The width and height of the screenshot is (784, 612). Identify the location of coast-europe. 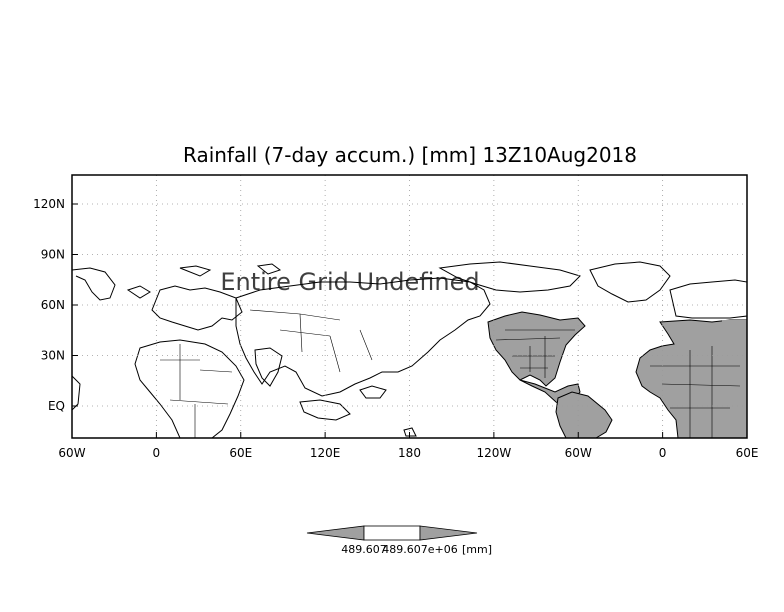
(197, 308).